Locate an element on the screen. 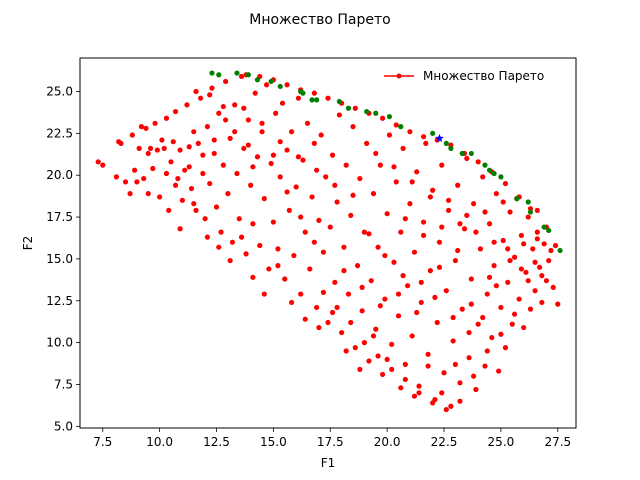 The image size is (640, 480). y-axis-ticks: 5.0 7.5 10.0 12.5 15.0 17.5 20.0 22.5 25.0 is located at coordinates (63, 258).